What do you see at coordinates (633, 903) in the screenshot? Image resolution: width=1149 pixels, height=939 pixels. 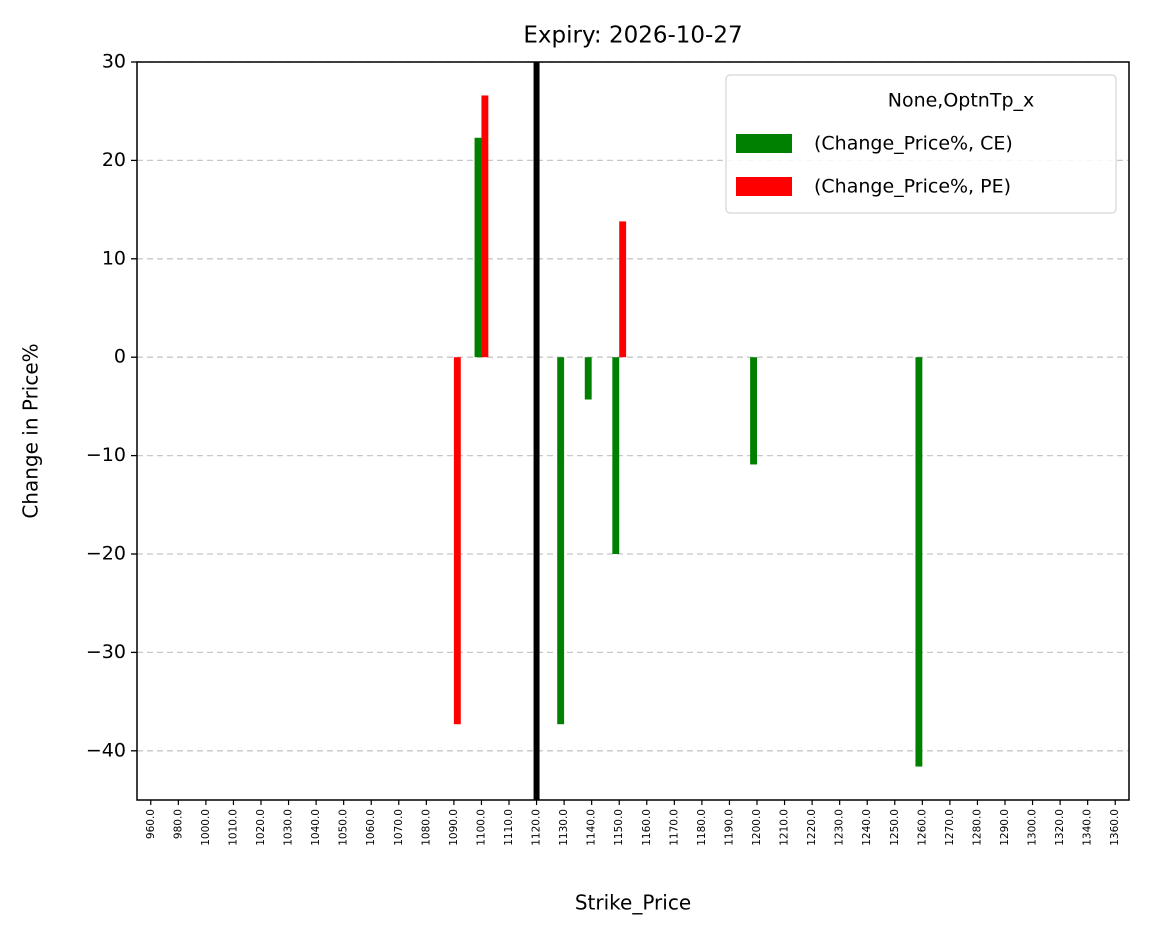 I see `x-axis-label: Strike_Price` at bounding box center [633, 903].